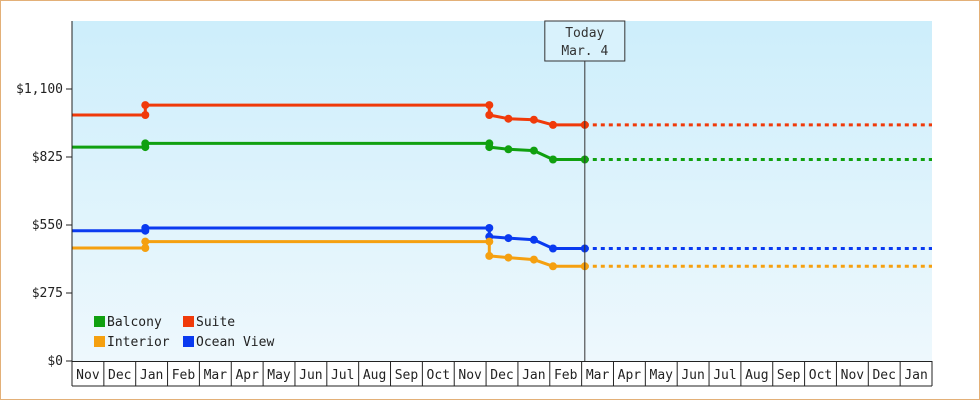 The height and width of the screenshot is (401, 980). I want to click on today-box, so click(585, 41).